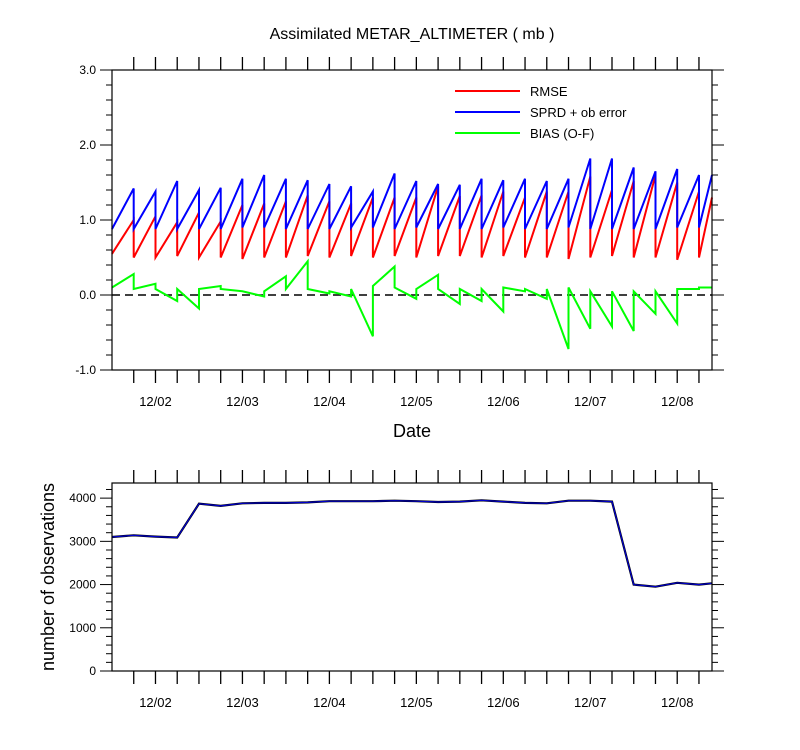  I want to click on y-tick-label: 3.0, so click(87, 70).